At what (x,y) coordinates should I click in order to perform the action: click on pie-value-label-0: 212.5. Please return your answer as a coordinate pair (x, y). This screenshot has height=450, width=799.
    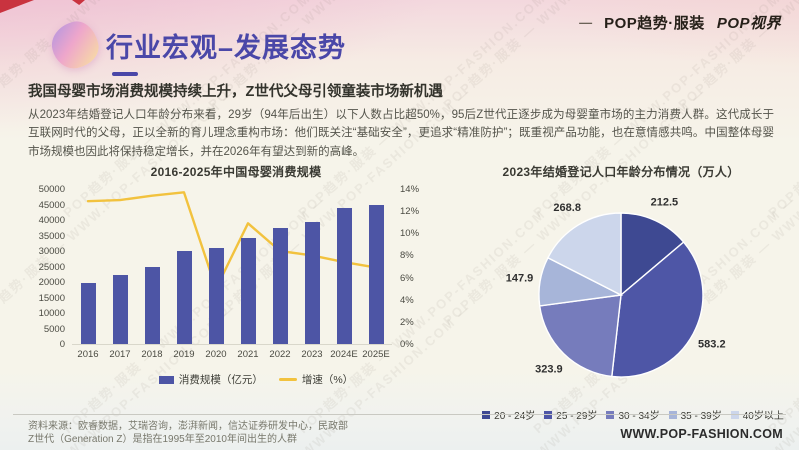
    Looking at the image, I should click on (665, 203).